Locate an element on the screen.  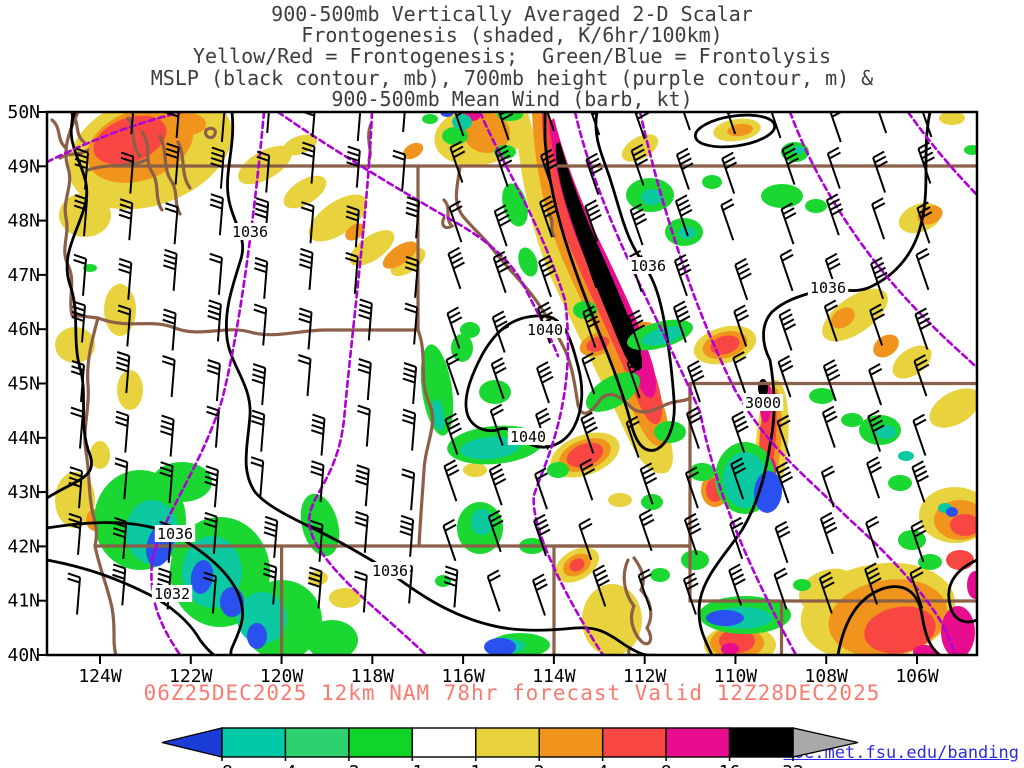
colorbar-tick-label: -1 is located at coordinates (412, 765).